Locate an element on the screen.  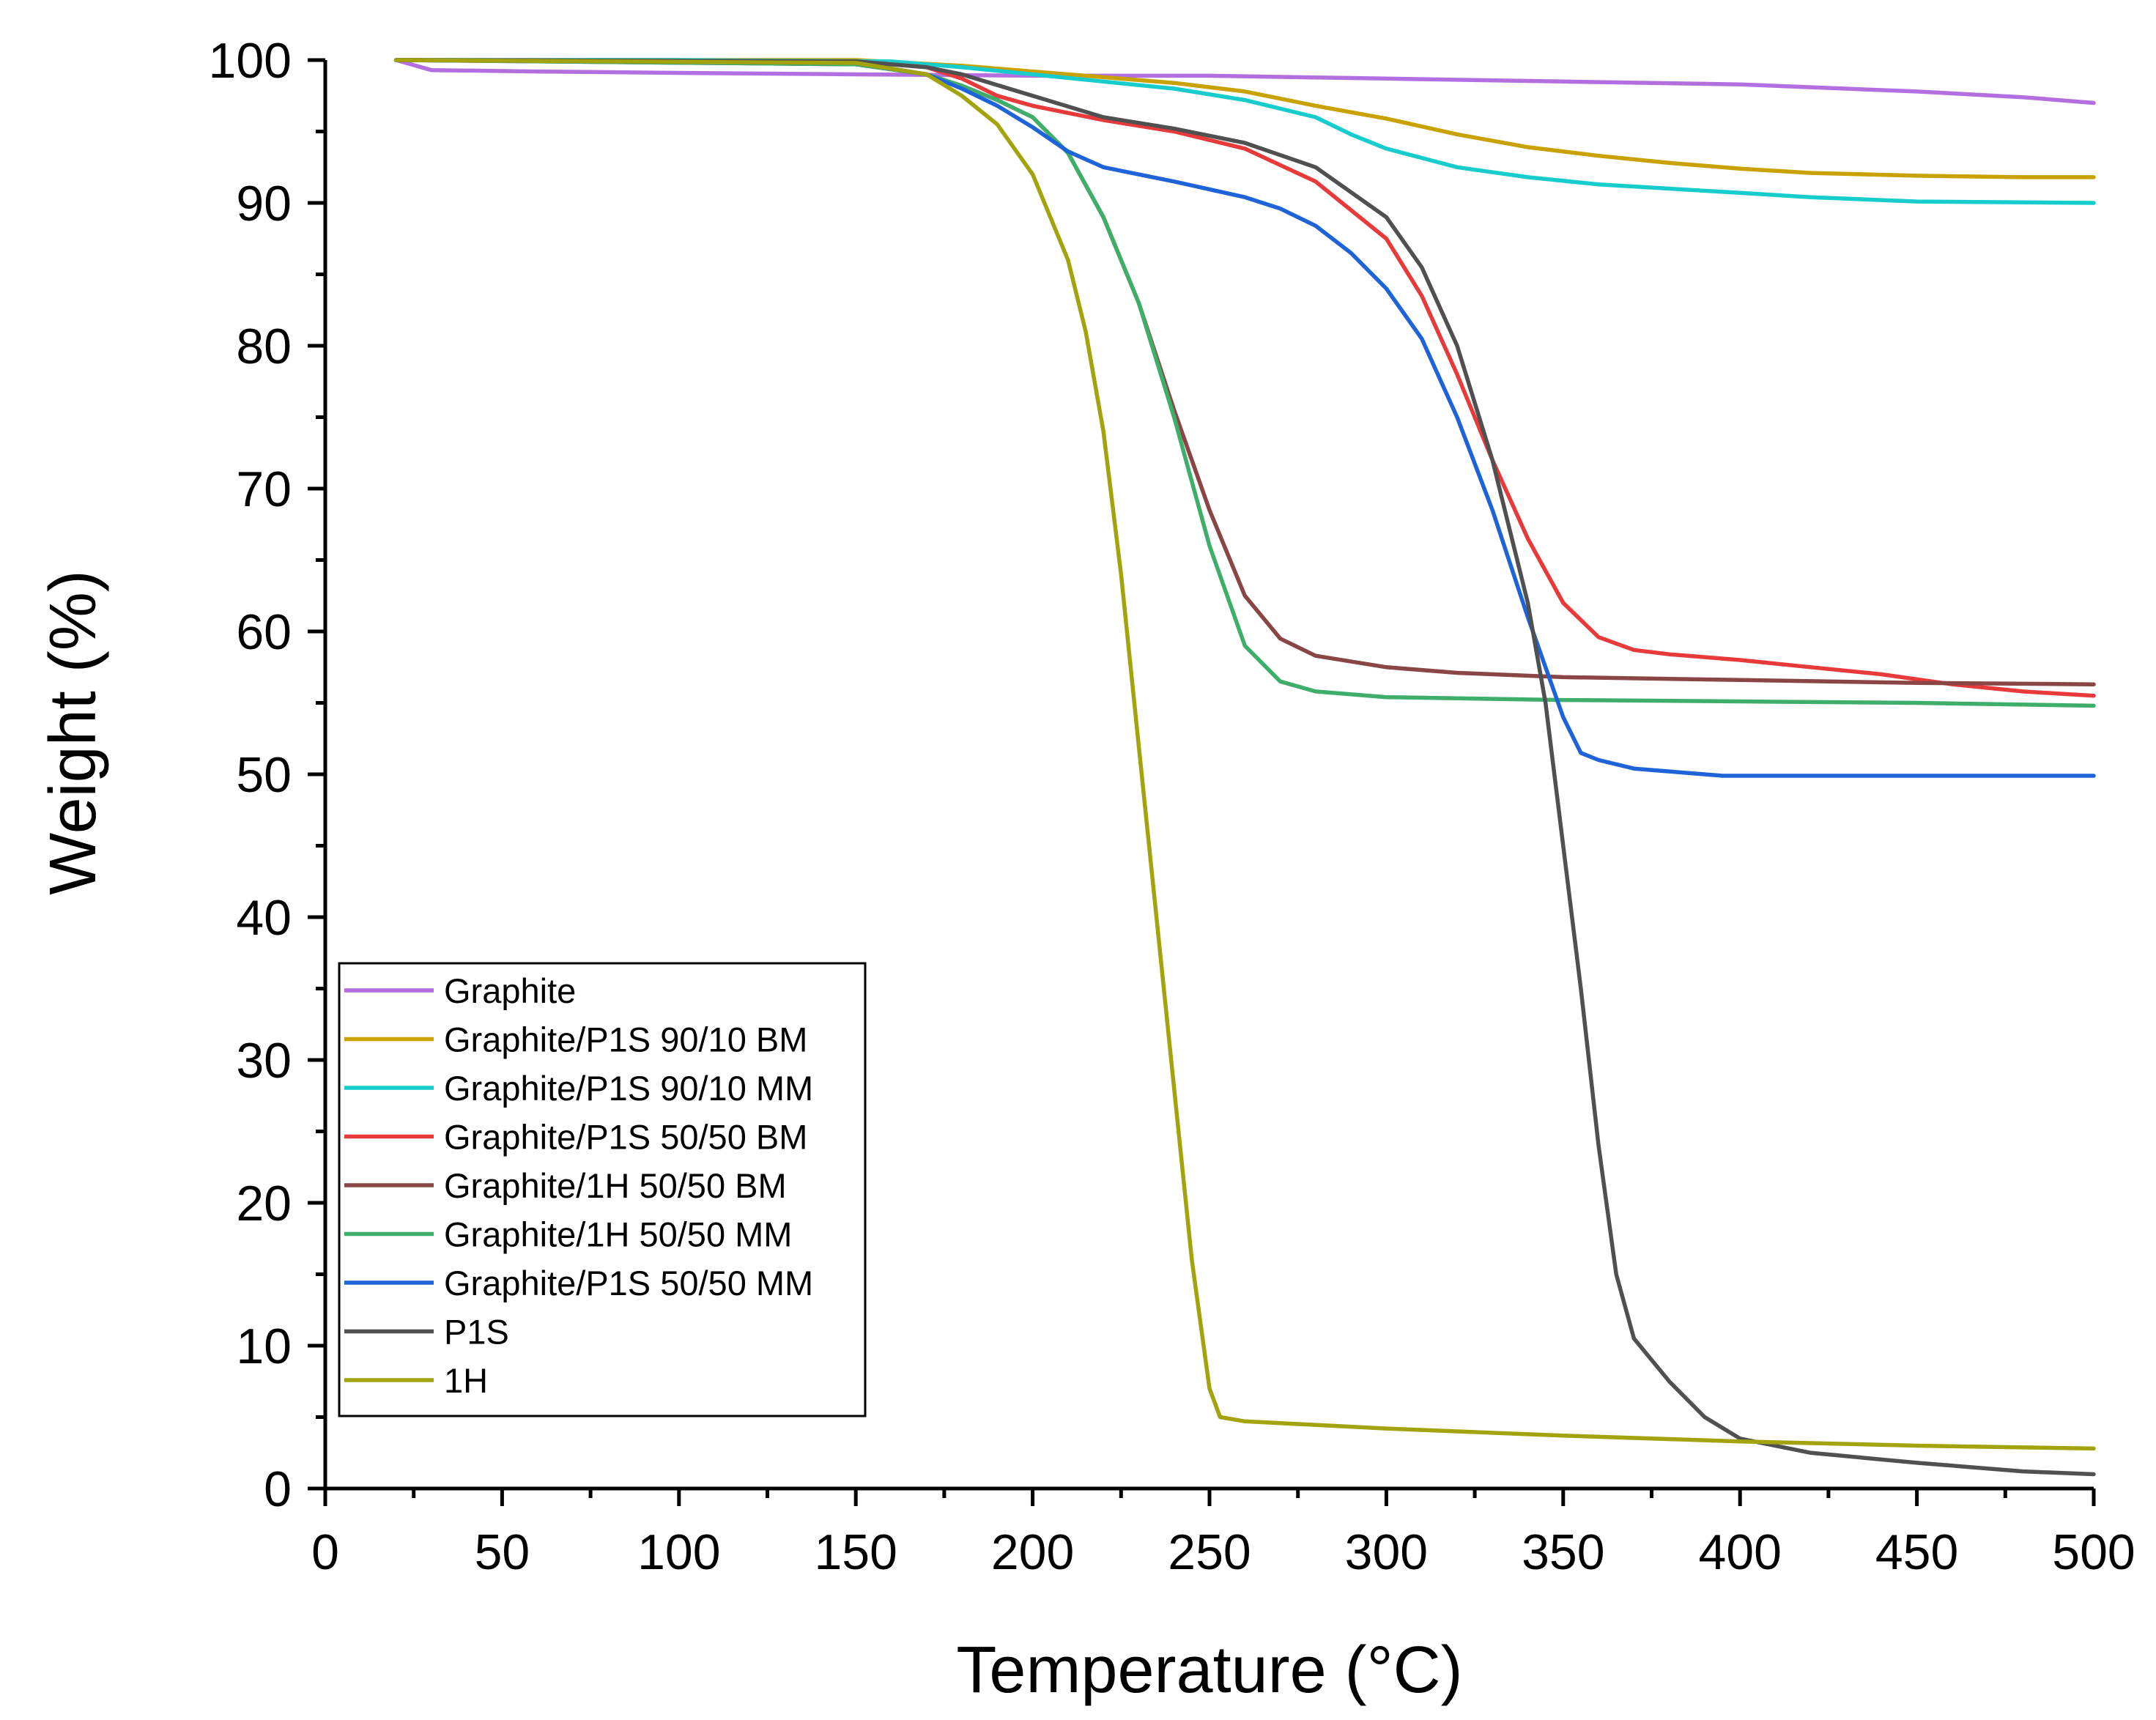
x-tick-label: 450 is located at coordinates (1916, 1552).